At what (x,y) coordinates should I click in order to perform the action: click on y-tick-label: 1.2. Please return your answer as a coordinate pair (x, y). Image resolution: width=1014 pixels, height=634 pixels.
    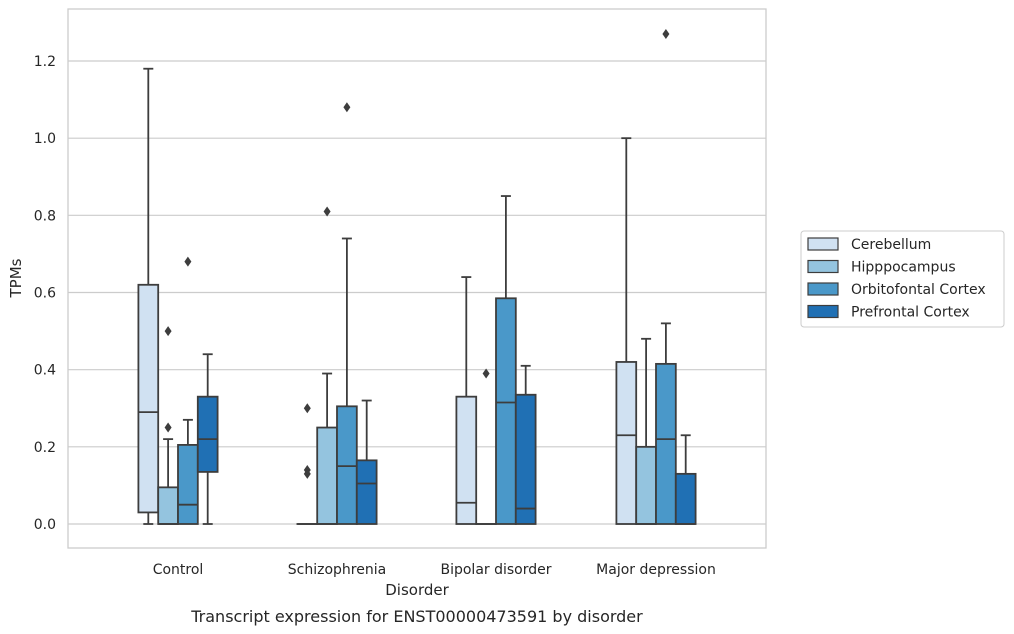
    Looking at the image, I should click on (45, 62).